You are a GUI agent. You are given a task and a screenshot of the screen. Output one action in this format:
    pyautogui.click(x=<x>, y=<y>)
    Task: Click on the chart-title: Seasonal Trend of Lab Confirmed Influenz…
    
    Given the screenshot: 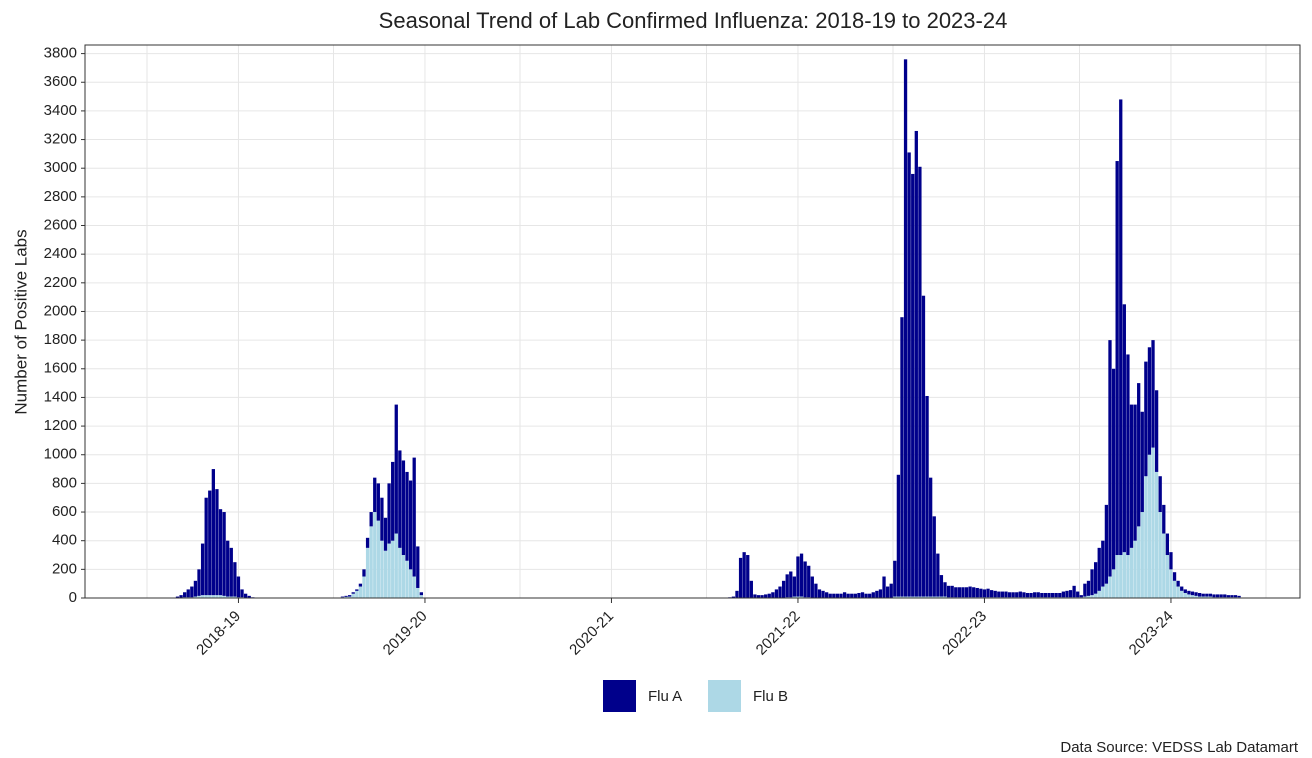 What is the action you would take?
    pyautogui.click(x=693, y=20)
    